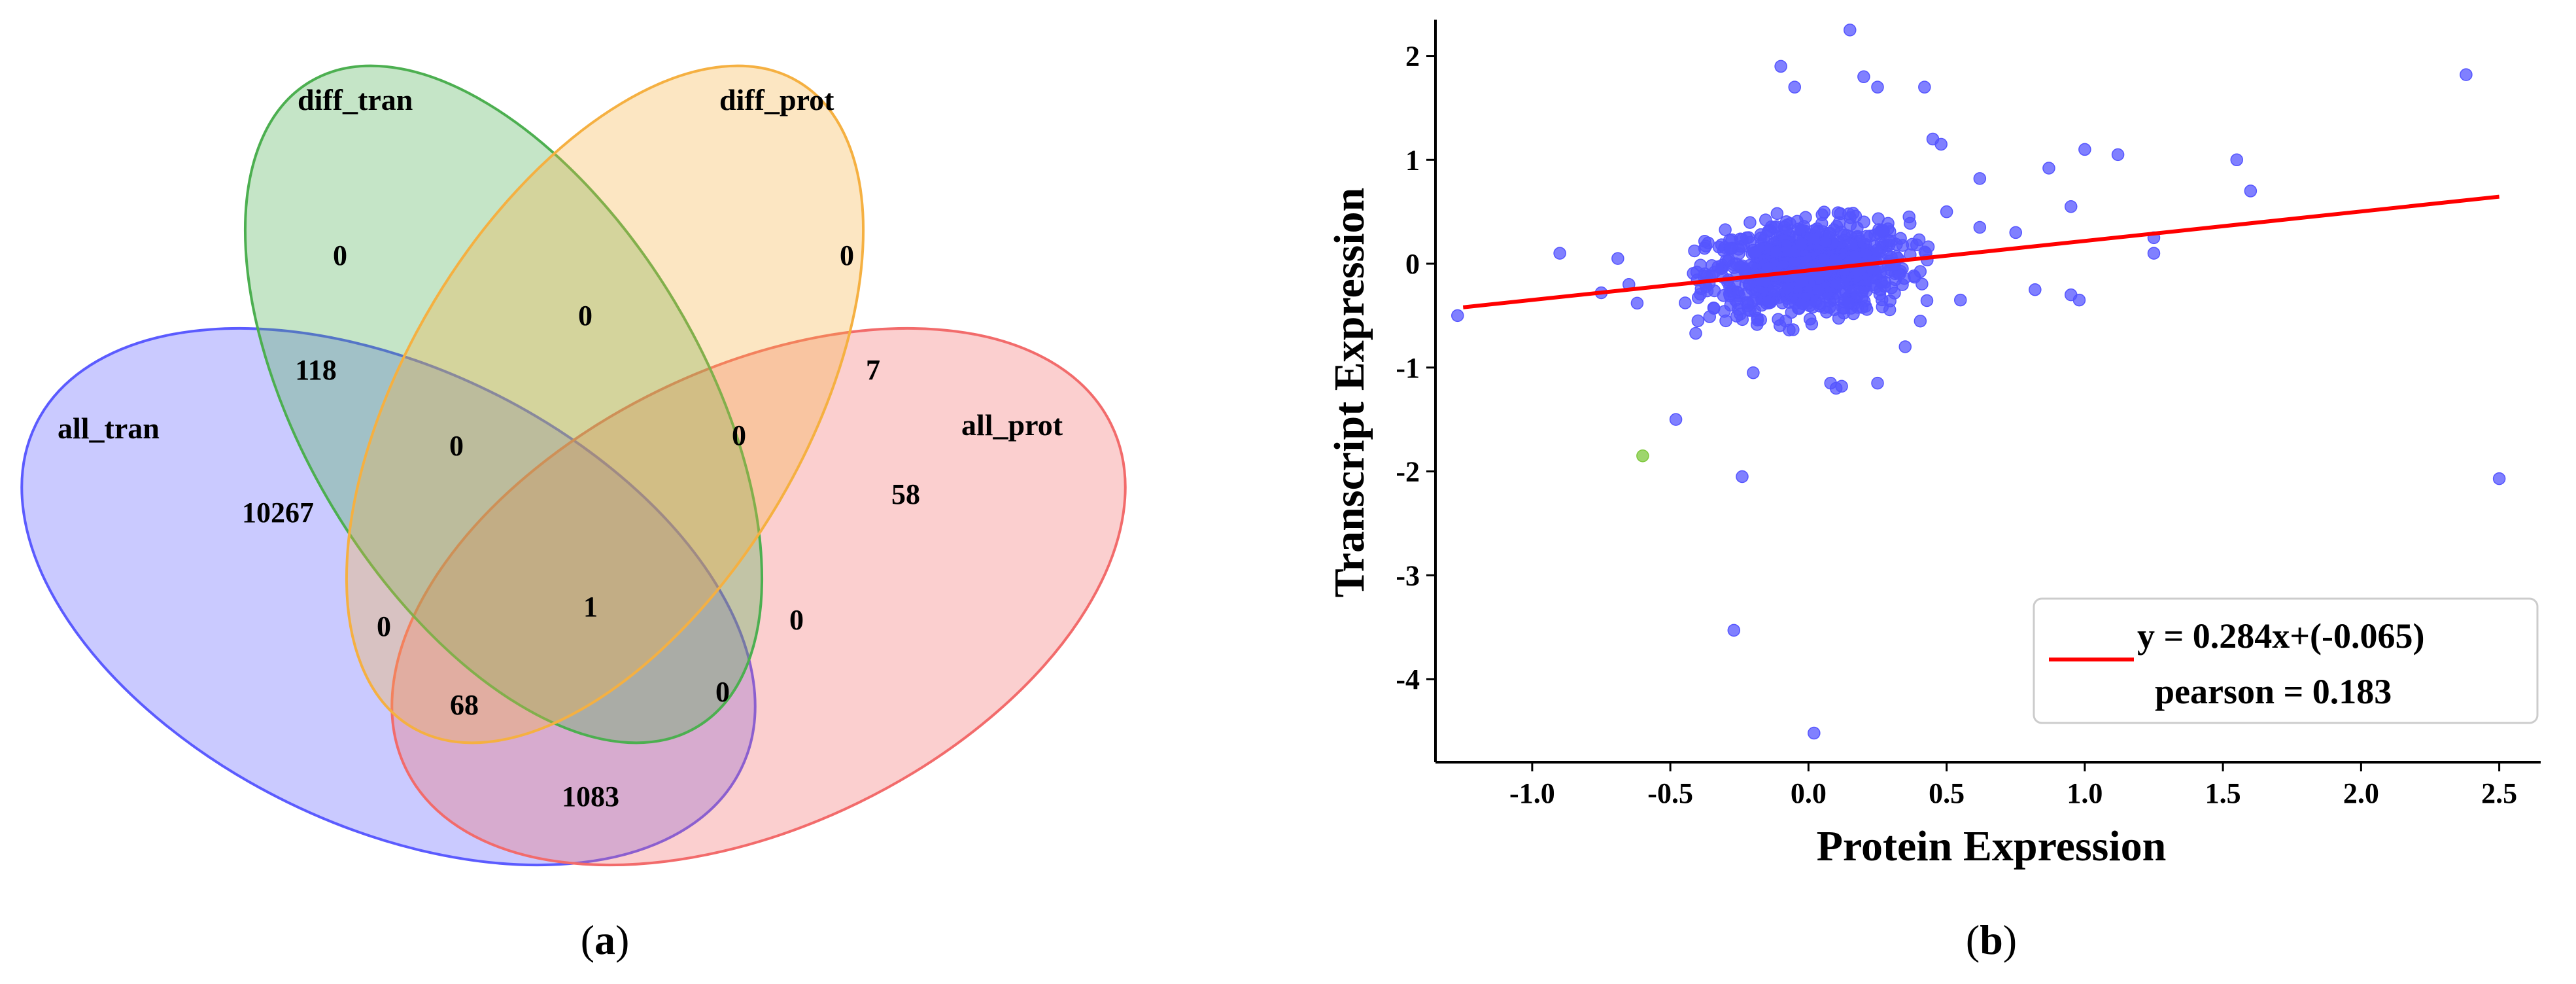 The width and height of the screenshot is (2576, 984). Describe the element at coordinates (605, 404) in the screenshot. I see `venn-ellipse-diff-prot` at that location.